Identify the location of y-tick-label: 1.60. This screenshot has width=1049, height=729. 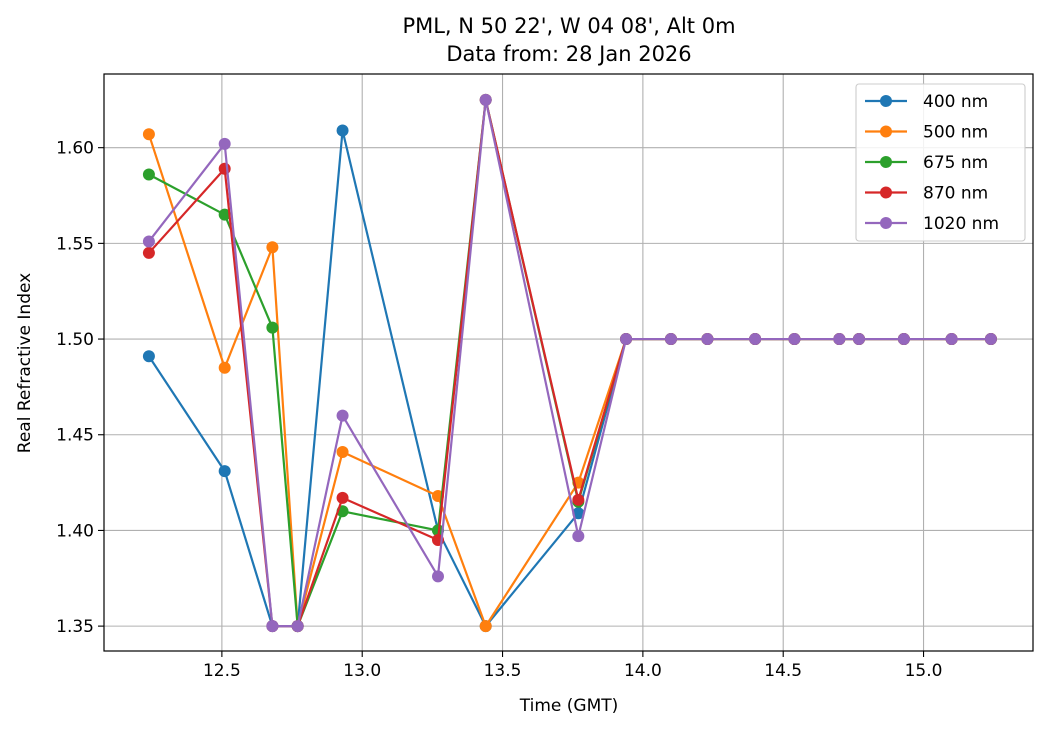
(75, 149).